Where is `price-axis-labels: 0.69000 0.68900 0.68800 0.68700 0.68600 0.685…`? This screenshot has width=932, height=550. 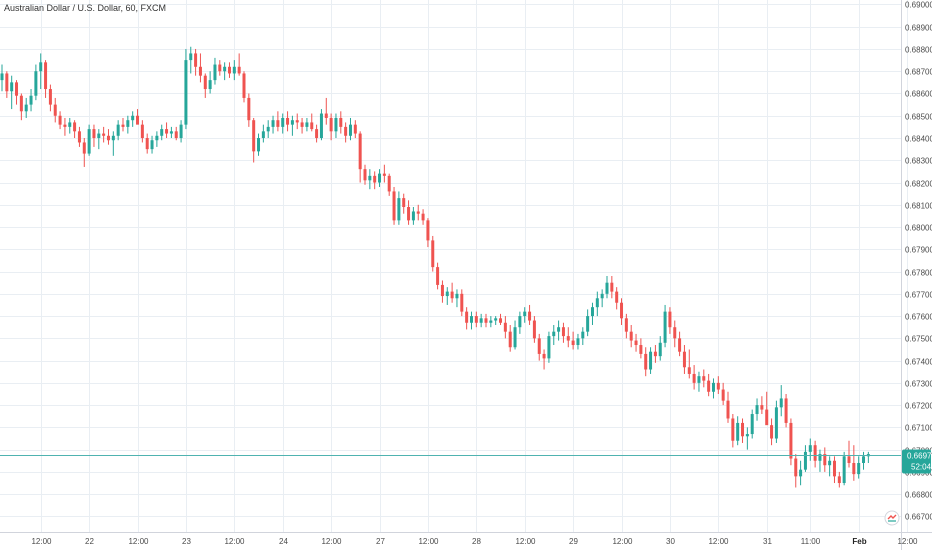
price-axis-labels: 0.69000 0.68900 0.68800 0.68700 0.68600 0.685… is located at coordinates (918, 261).